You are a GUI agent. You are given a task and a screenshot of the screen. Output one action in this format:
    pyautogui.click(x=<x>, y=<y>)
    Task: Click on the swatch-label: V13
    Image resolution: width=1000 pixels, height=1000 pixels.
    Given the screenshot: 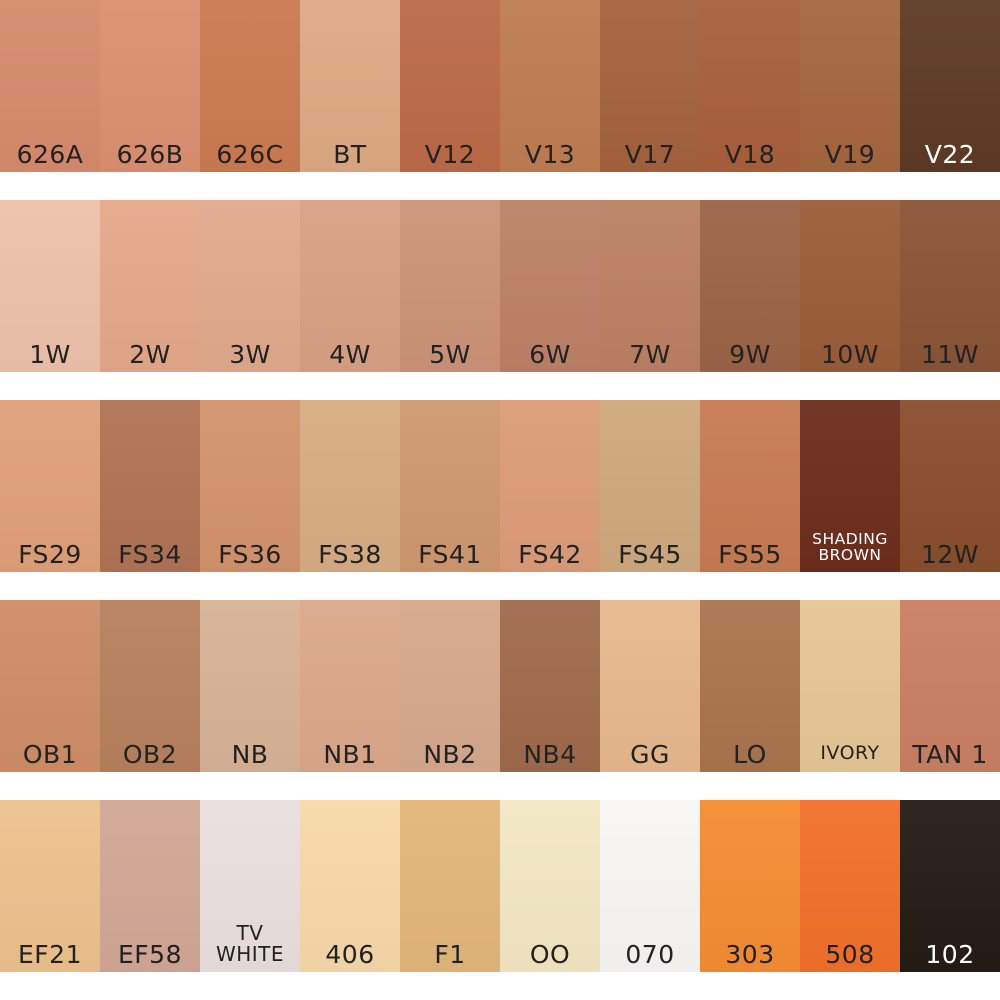 What is the action you would take?
    pyautogui.click(x=550, y=154)
    